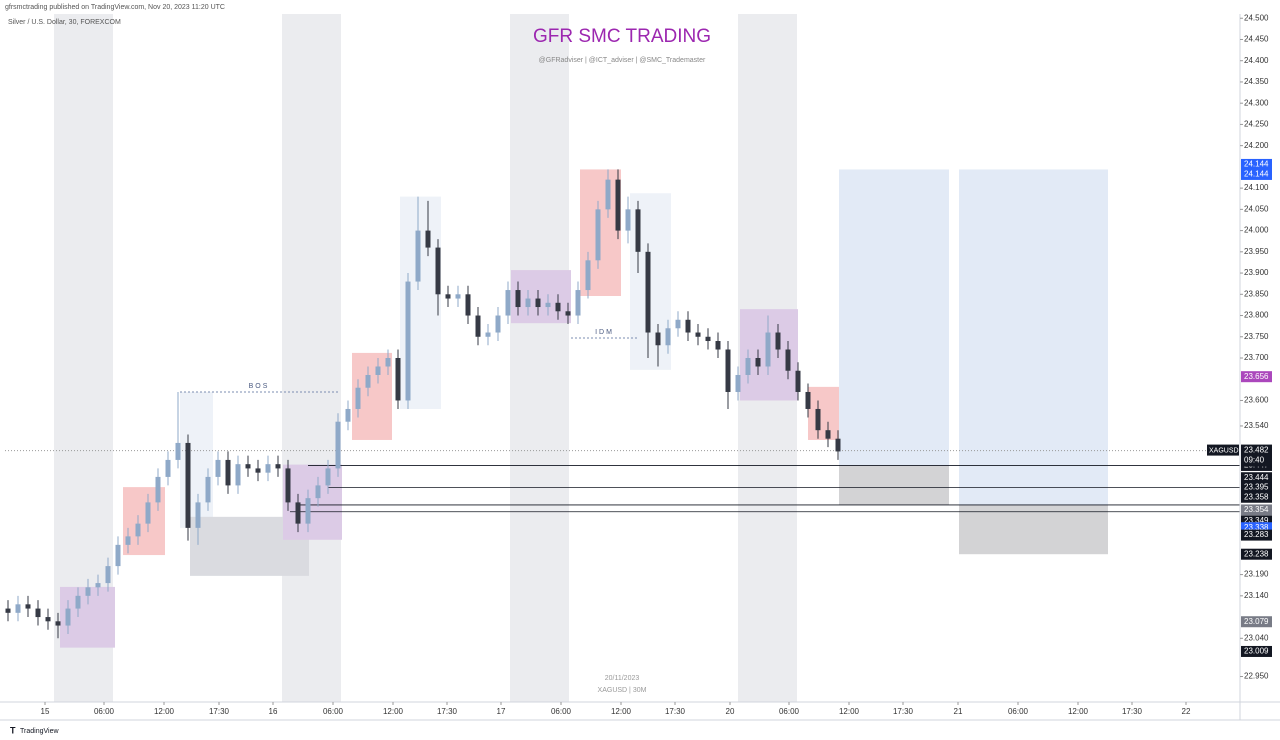 The height and width of the screenshot is (740, 1280). Describe the element at coordinates (1256, 293) in the screenshot. I see `y-tick-label: 23.850` at that location.